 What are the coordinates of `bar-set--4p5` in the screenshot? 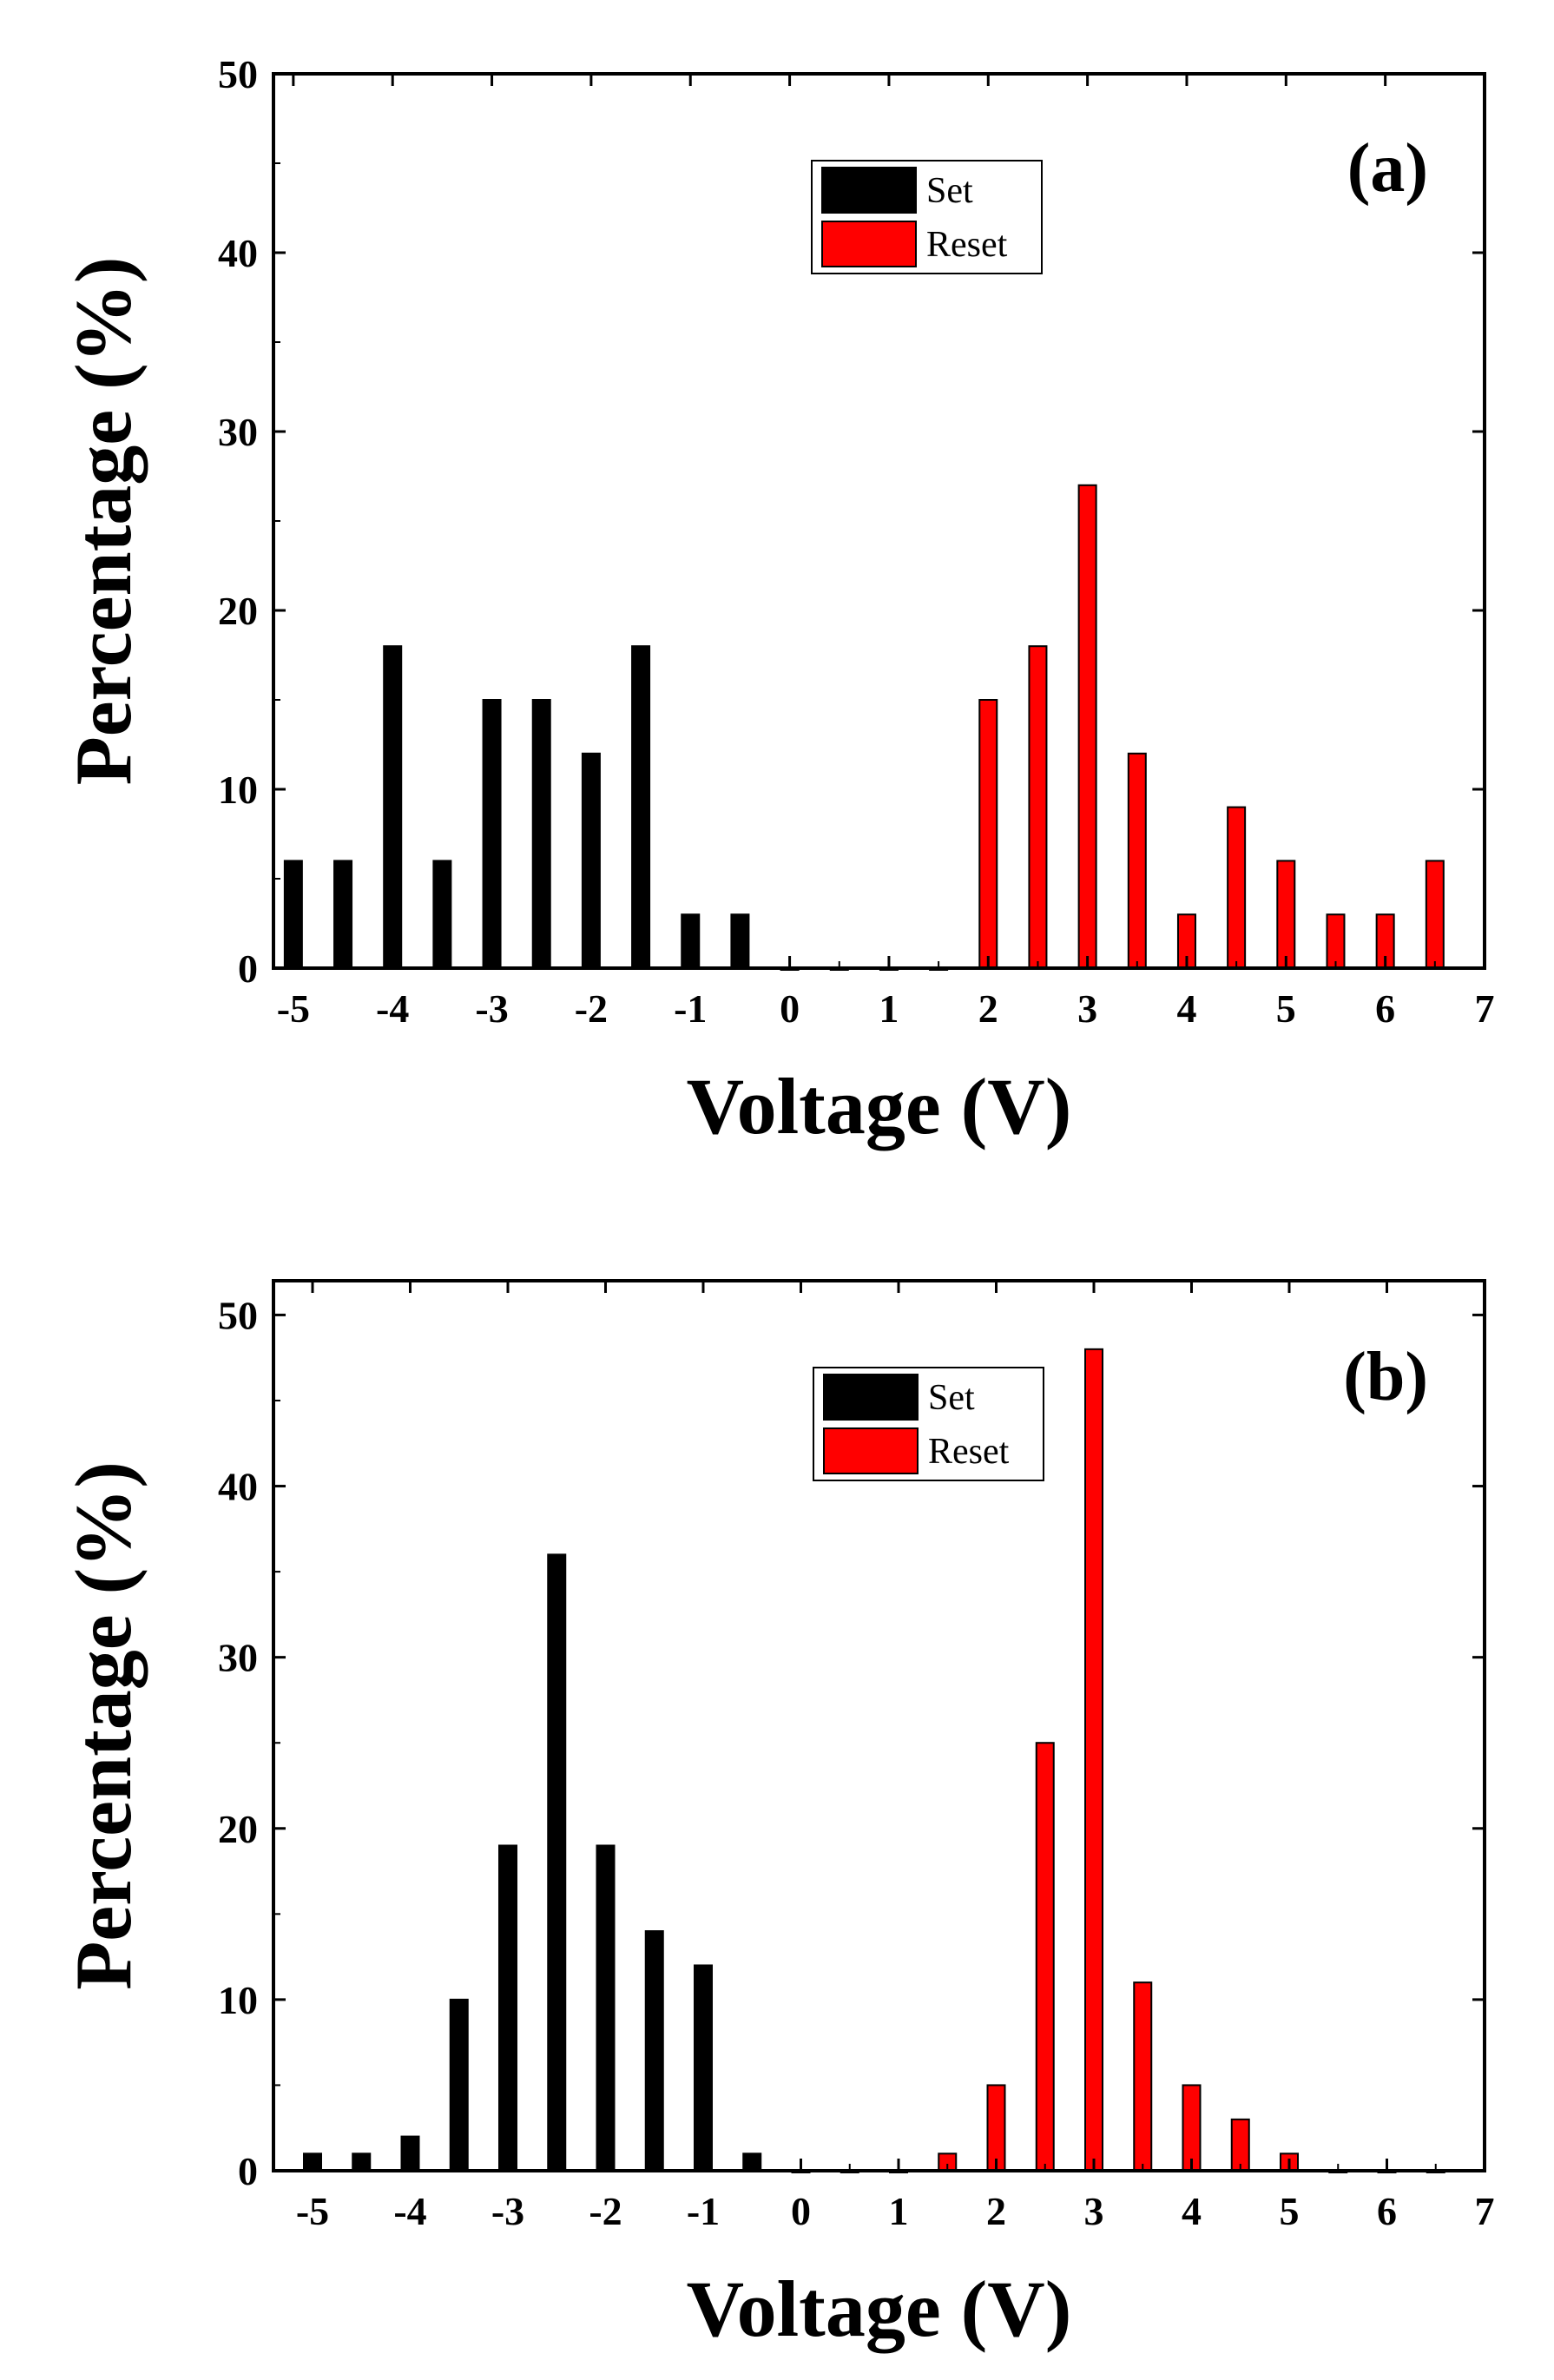 It's located at (343, 915).